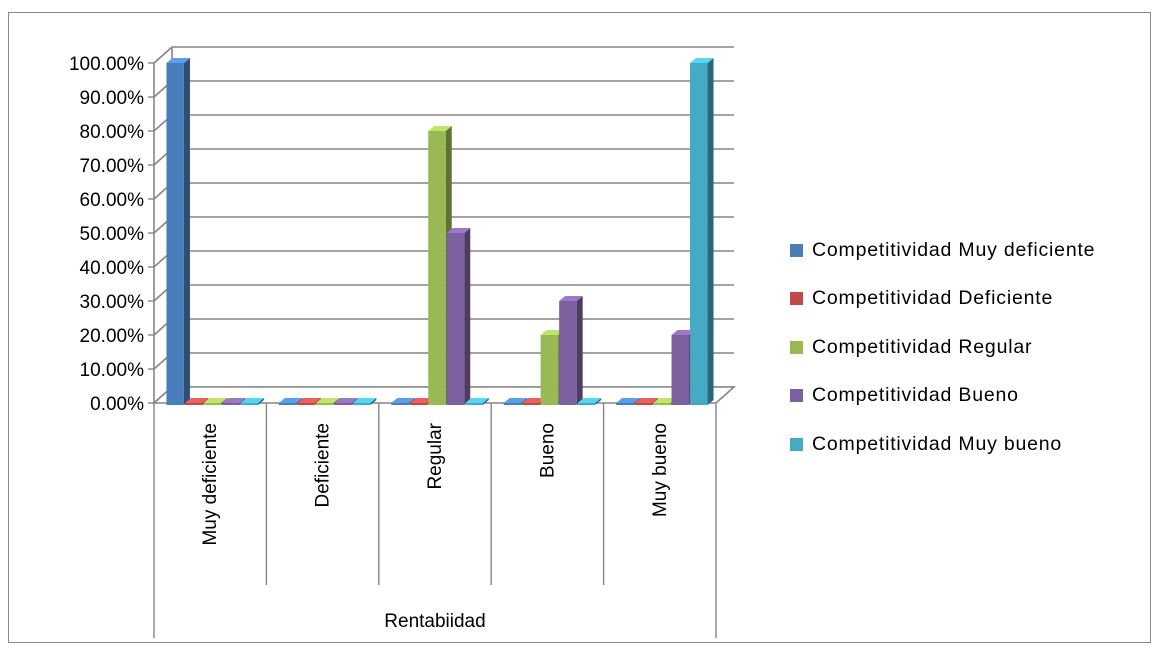 The width and height of the screenshot is (1159, 651). Describe the element at coordinates (112, 234) in the screenshot. I see `y-tick-label: 50.00%` at that location.